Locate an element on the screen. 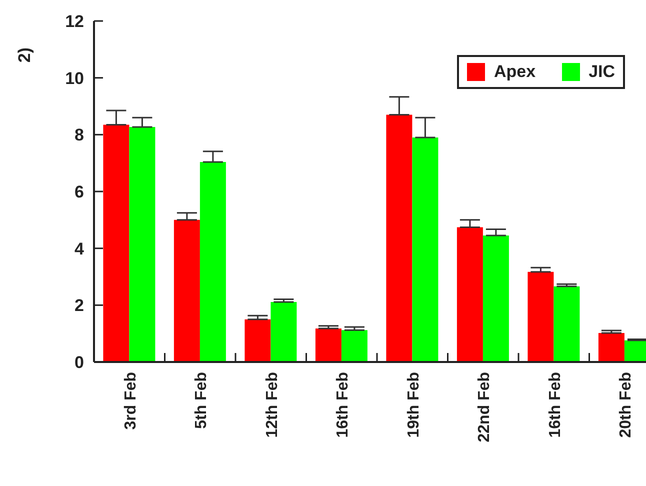 The height and width of the screenshot is (486, 646). y-tick-label: 8 is located at coordinates (79, 135).